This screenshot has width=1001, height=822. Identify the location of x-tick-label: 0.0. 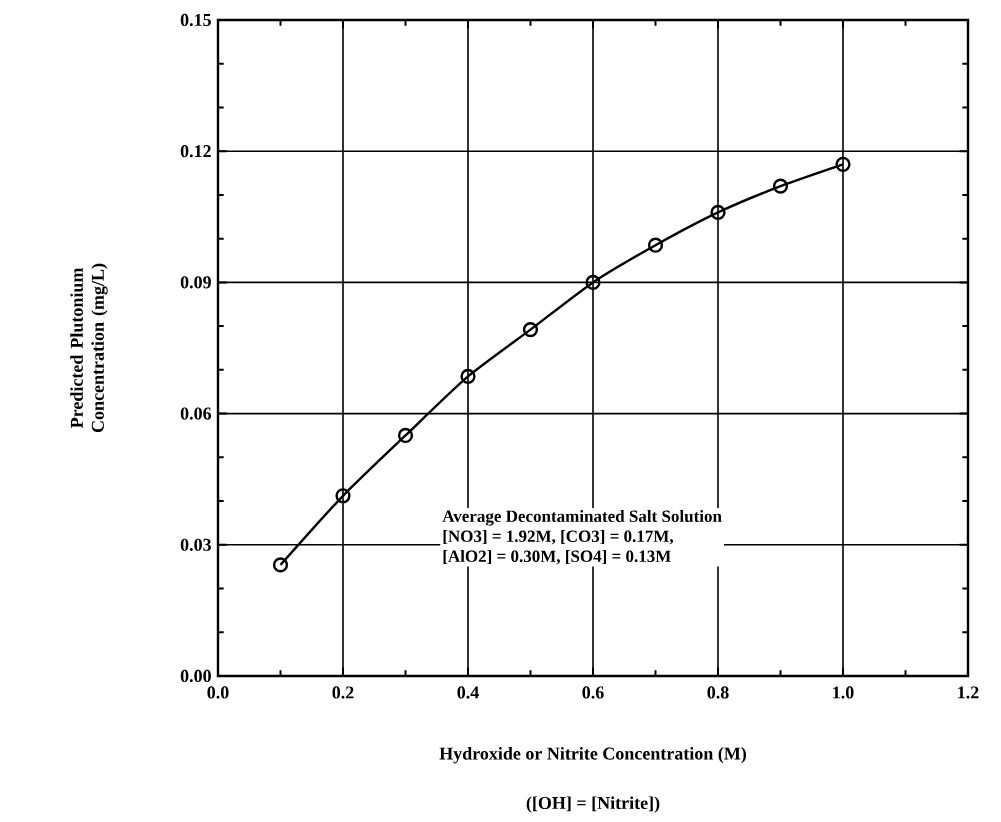
(218, 692).